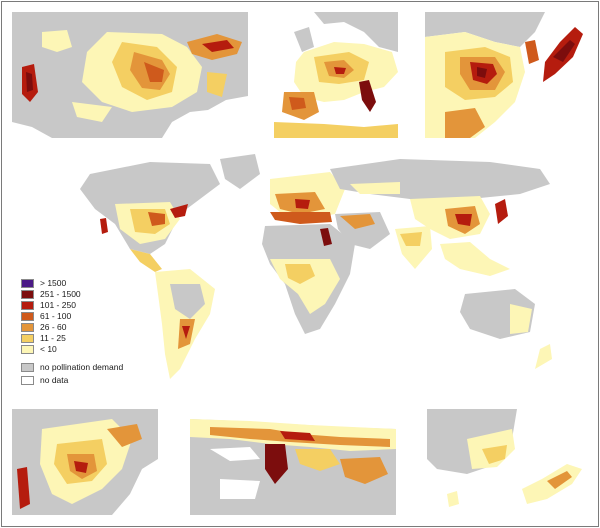 This screenshot has width=600, height=528. What do you see at coordinates (101, 380) in the screenshot?
I see `legend-item-no-data: no data` at bounding box center [101, 380].